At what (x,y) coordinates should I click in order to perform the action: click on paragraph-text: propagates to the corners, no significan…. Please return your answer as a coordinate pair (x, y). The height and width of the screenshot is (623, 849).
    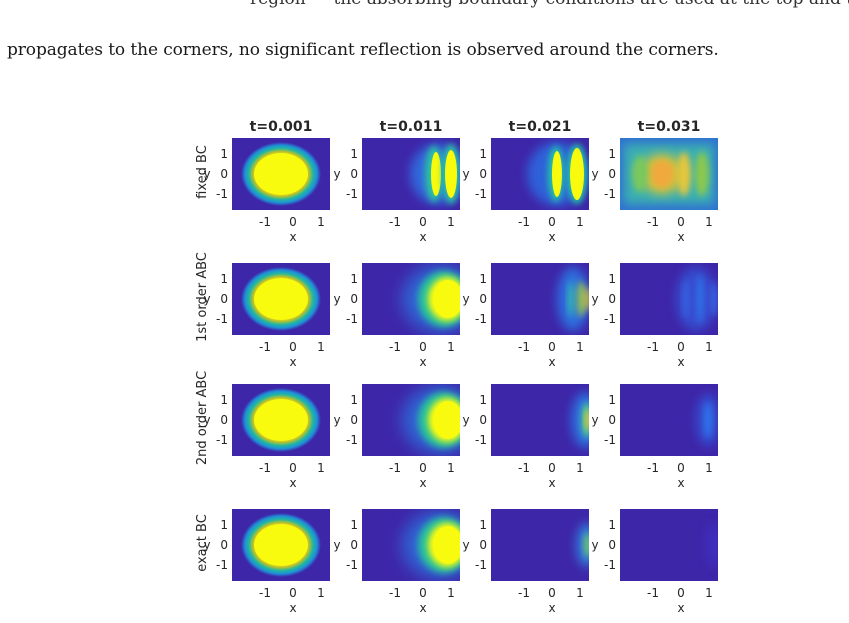
    Looking at the image, I should click on (363, 50).